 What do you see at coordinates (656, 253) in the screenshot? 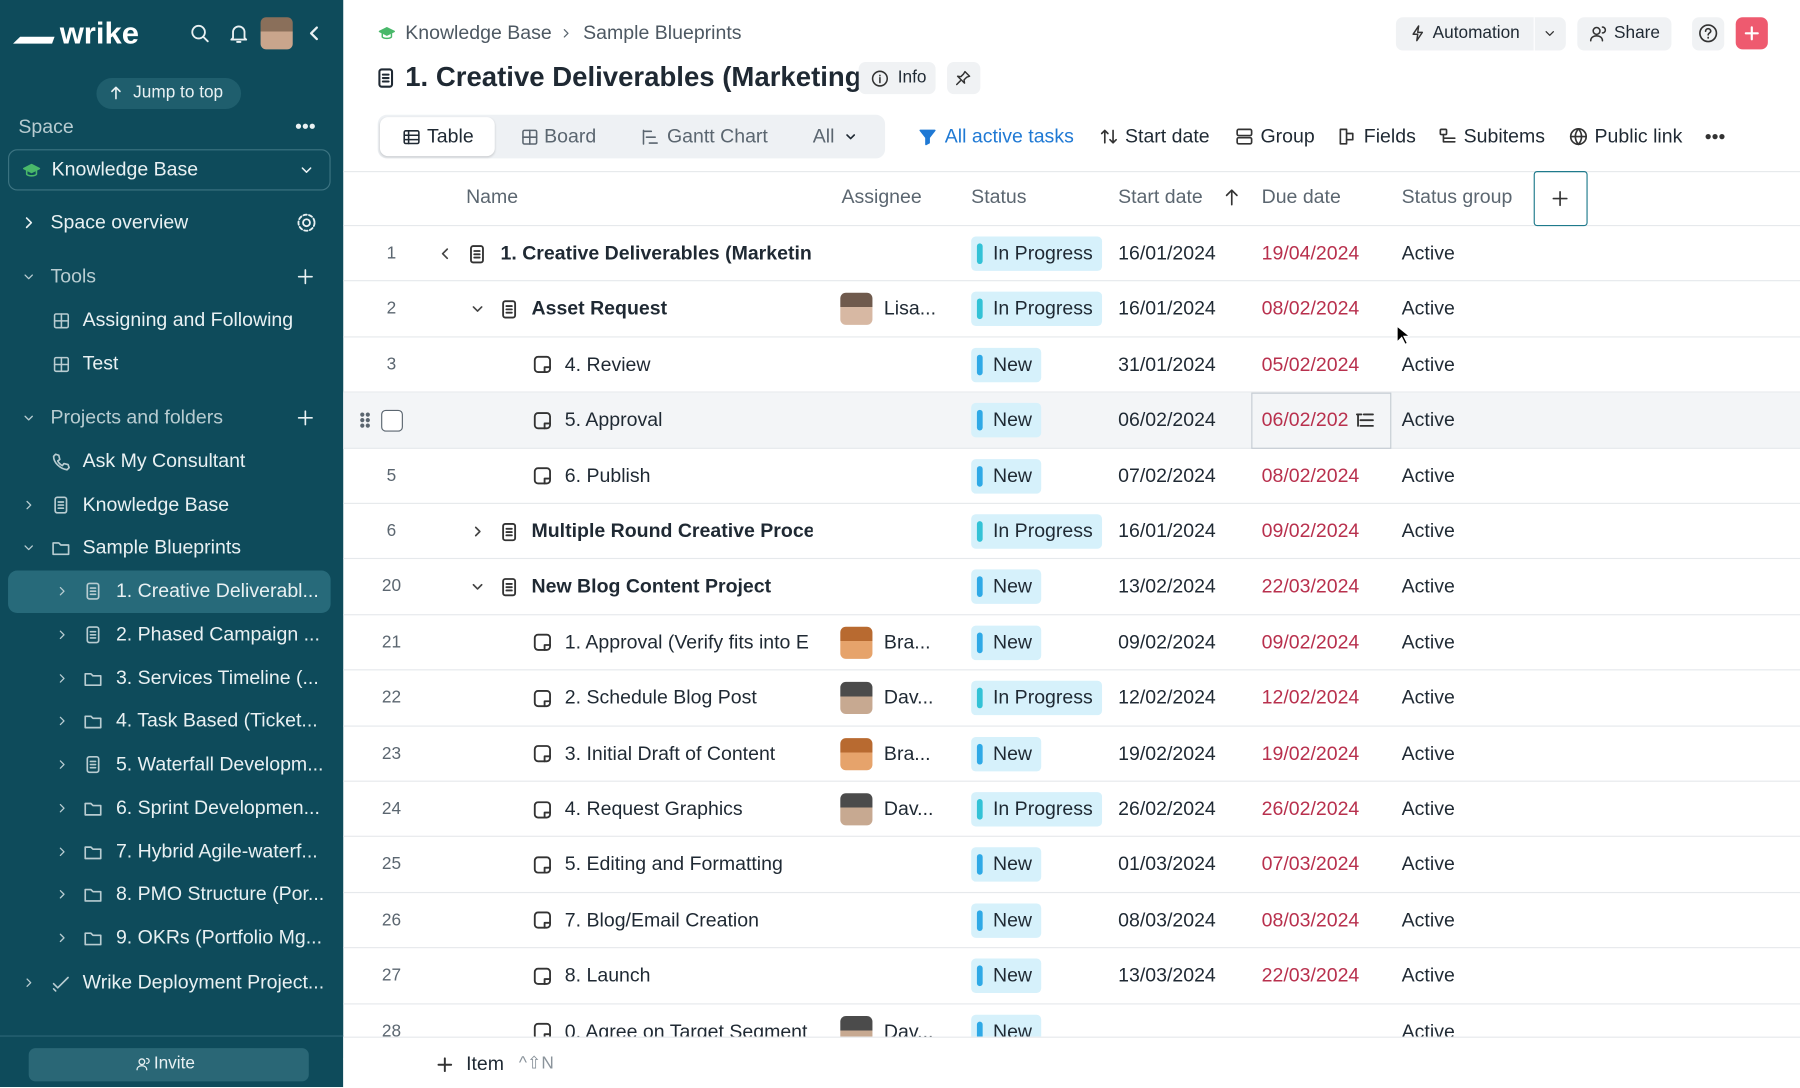
I see `task-name: 1. Creative Deliverables (Marketin` at bounding box center [656, 253].